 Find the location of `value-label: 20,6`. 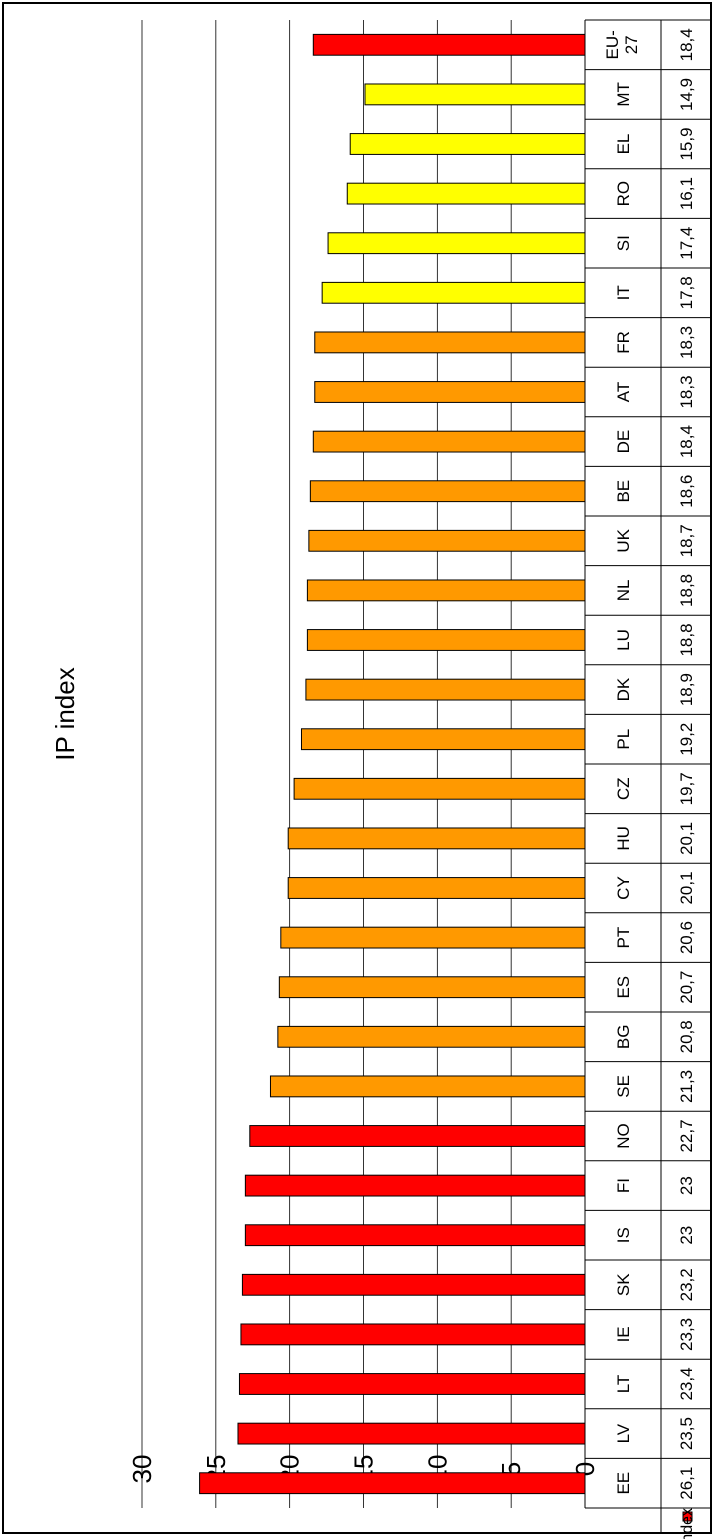

value-label: 20,6 is located at coordinates (686, 937).